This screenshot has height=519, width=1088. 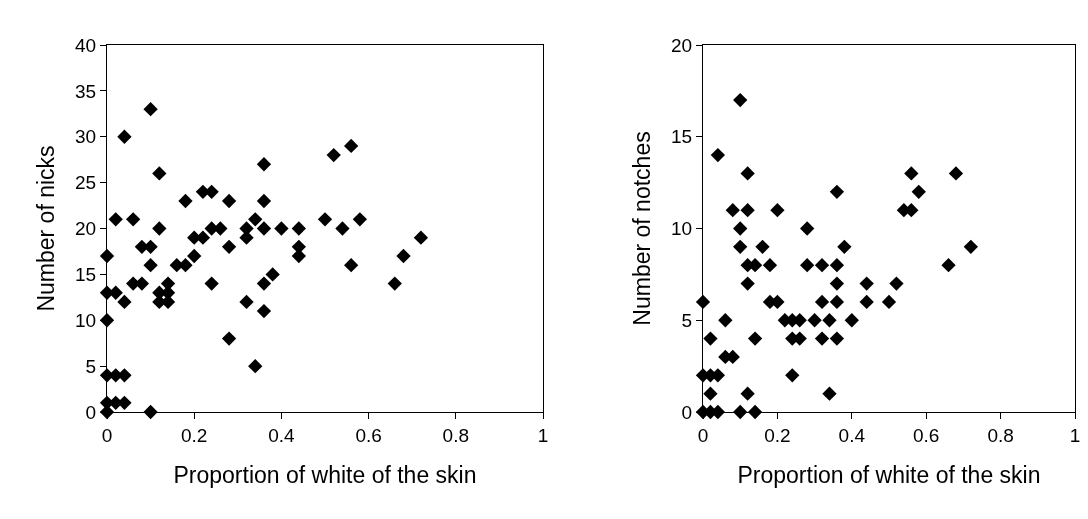 I want to click on y-tick-label: 30, so click(x=86, y=137).